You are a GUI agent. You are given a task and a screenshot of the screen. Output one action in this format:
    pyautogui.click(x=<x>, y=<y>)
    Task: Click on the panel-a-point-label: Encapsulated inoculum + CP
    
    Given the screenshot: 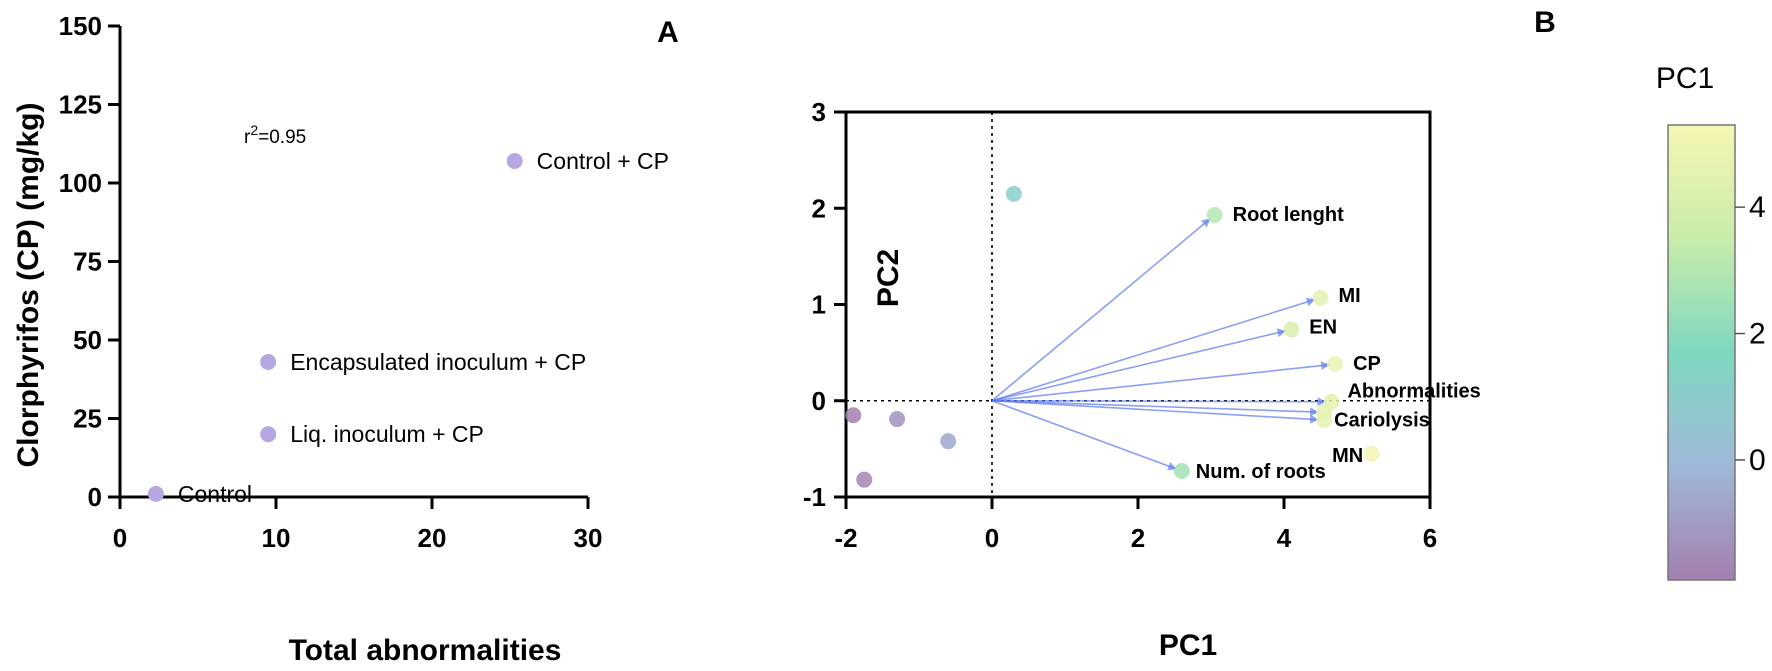 What is the action you would take?
    pyautogui.click(x=438, y=362)
    